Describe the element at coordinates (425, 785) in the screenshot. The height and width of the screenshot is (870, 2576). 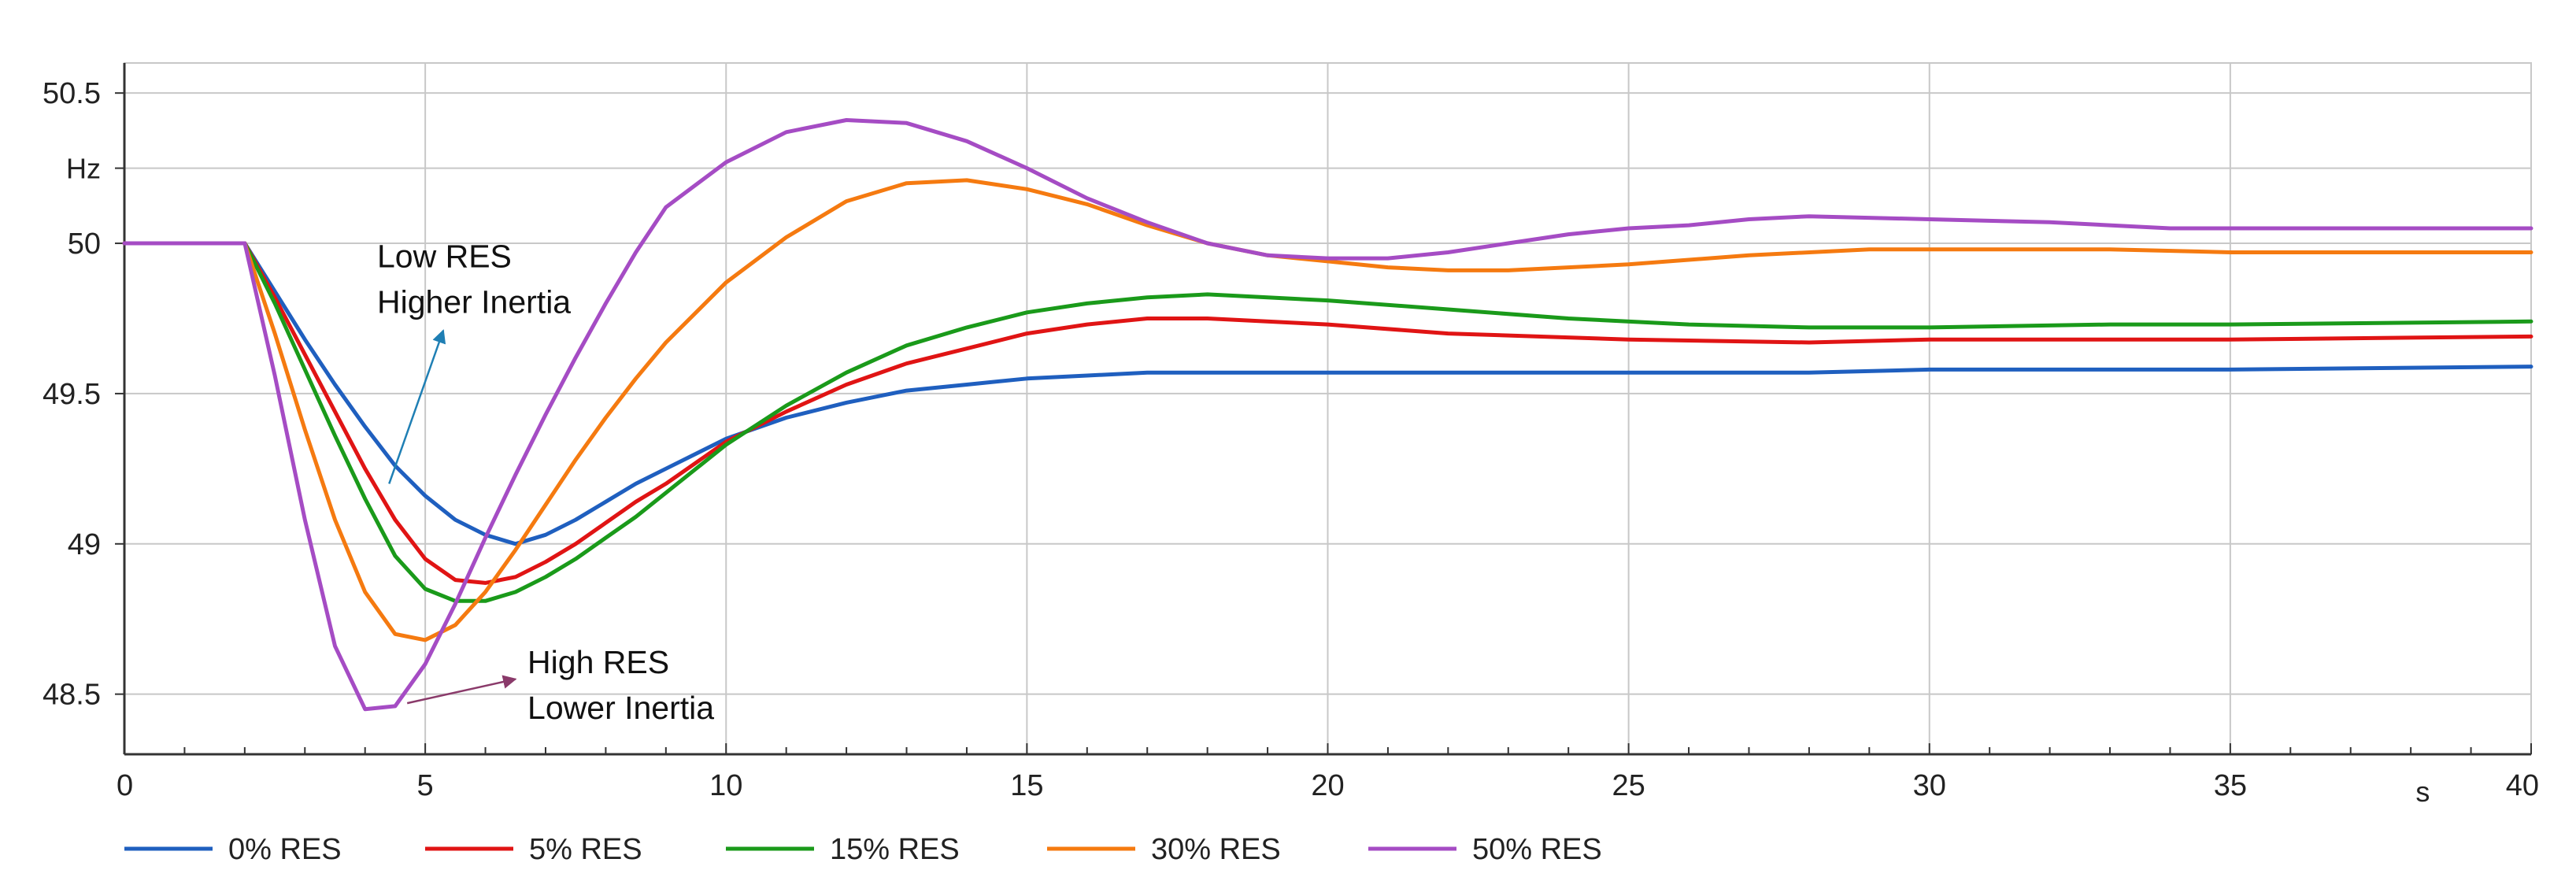
I see `x-tick-label: 5` at that location.